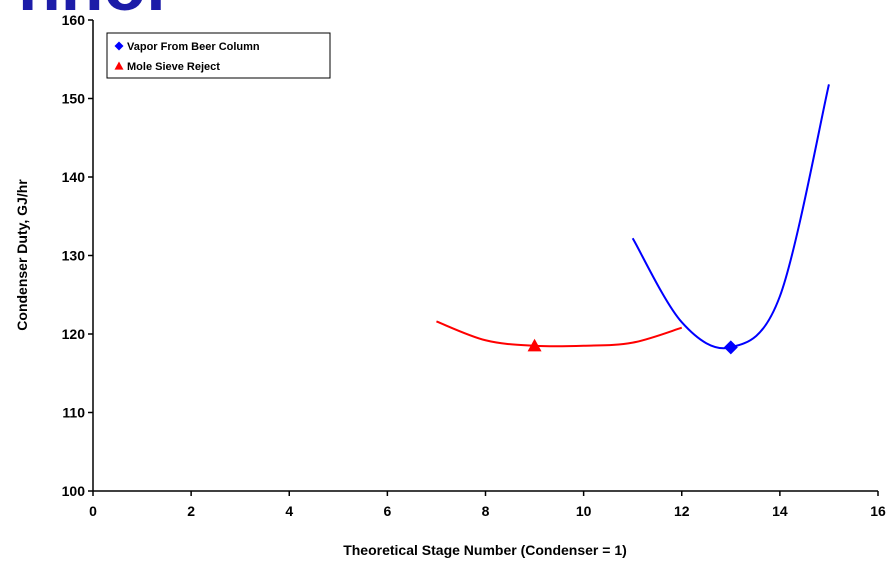  I want to click on legend-label: Vapor From Beer Column, so click(193, 47).